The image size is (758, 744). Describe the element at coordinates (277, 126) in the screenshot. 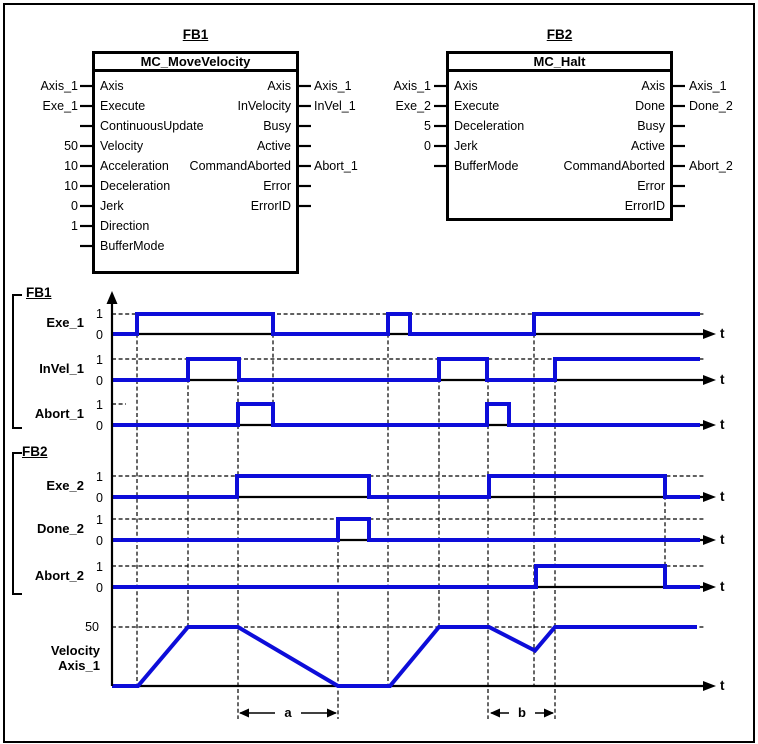

I see `fb1-output-busy: Busy` at that location.